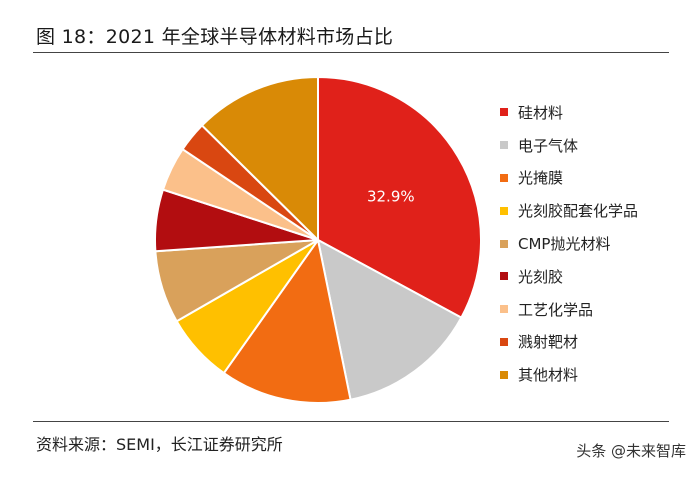 This screenshot has height=485, width=700. I want to click on legend-label: 工艺化学品, so click(556, 309).